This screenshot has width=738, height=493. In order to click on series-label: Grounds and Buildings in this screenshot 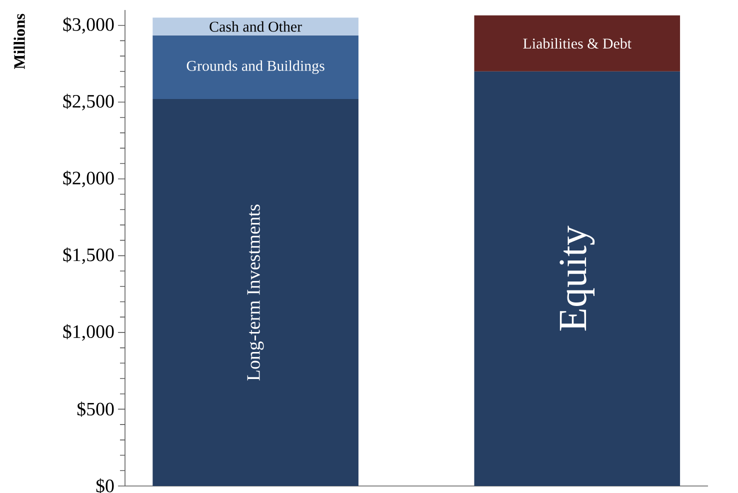, I will do `click(255, 67)`.